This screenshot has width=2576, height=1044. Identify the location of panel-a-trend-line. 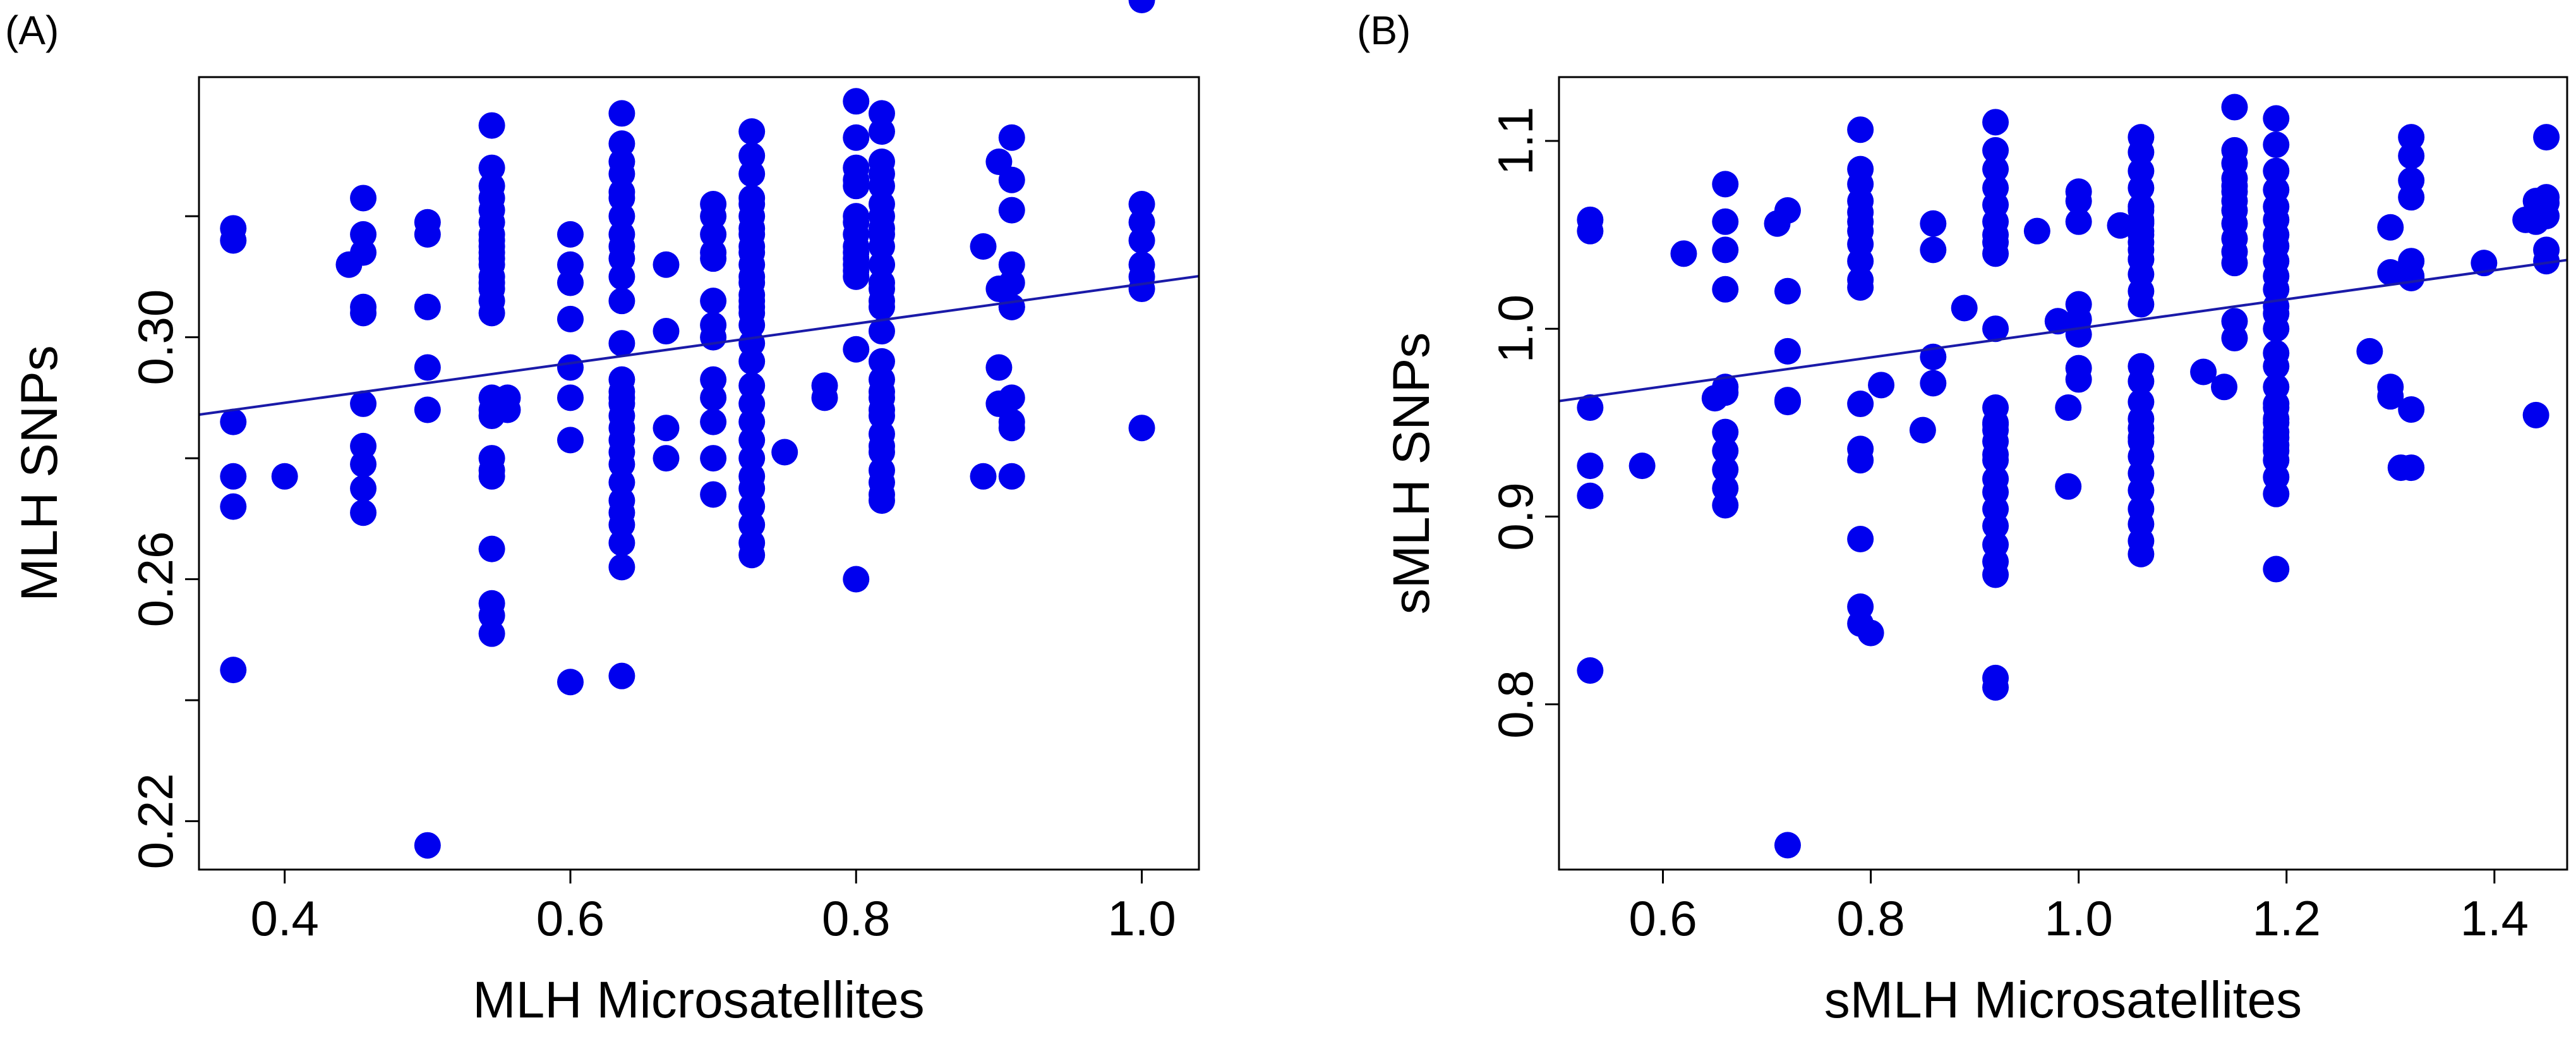
(699, 345).